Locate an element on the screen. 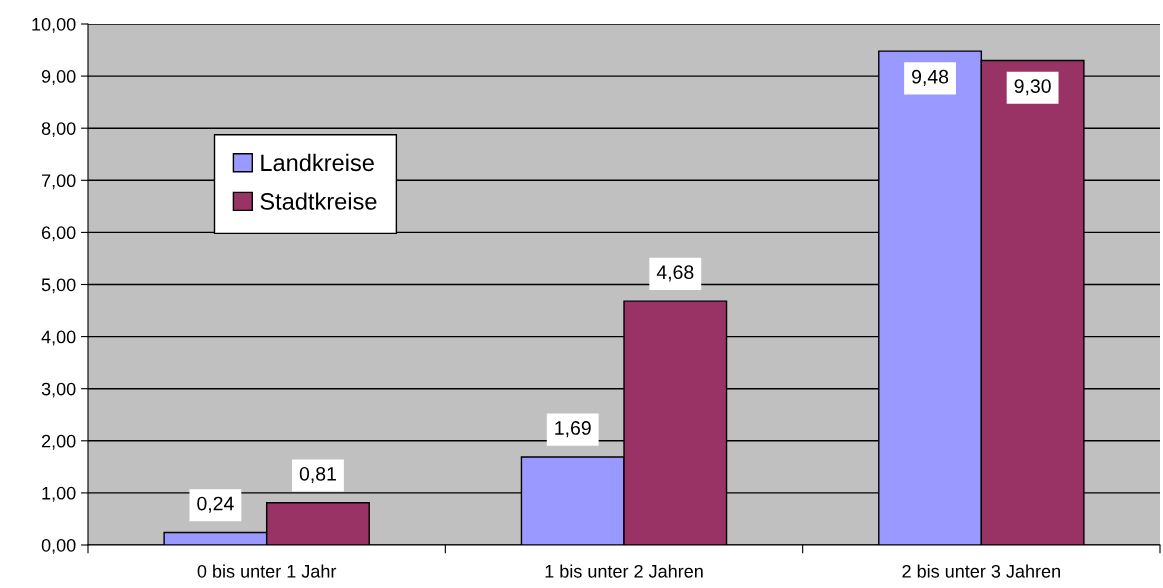  y-tick-label: 2,00 is located at coordinates (58, 442).